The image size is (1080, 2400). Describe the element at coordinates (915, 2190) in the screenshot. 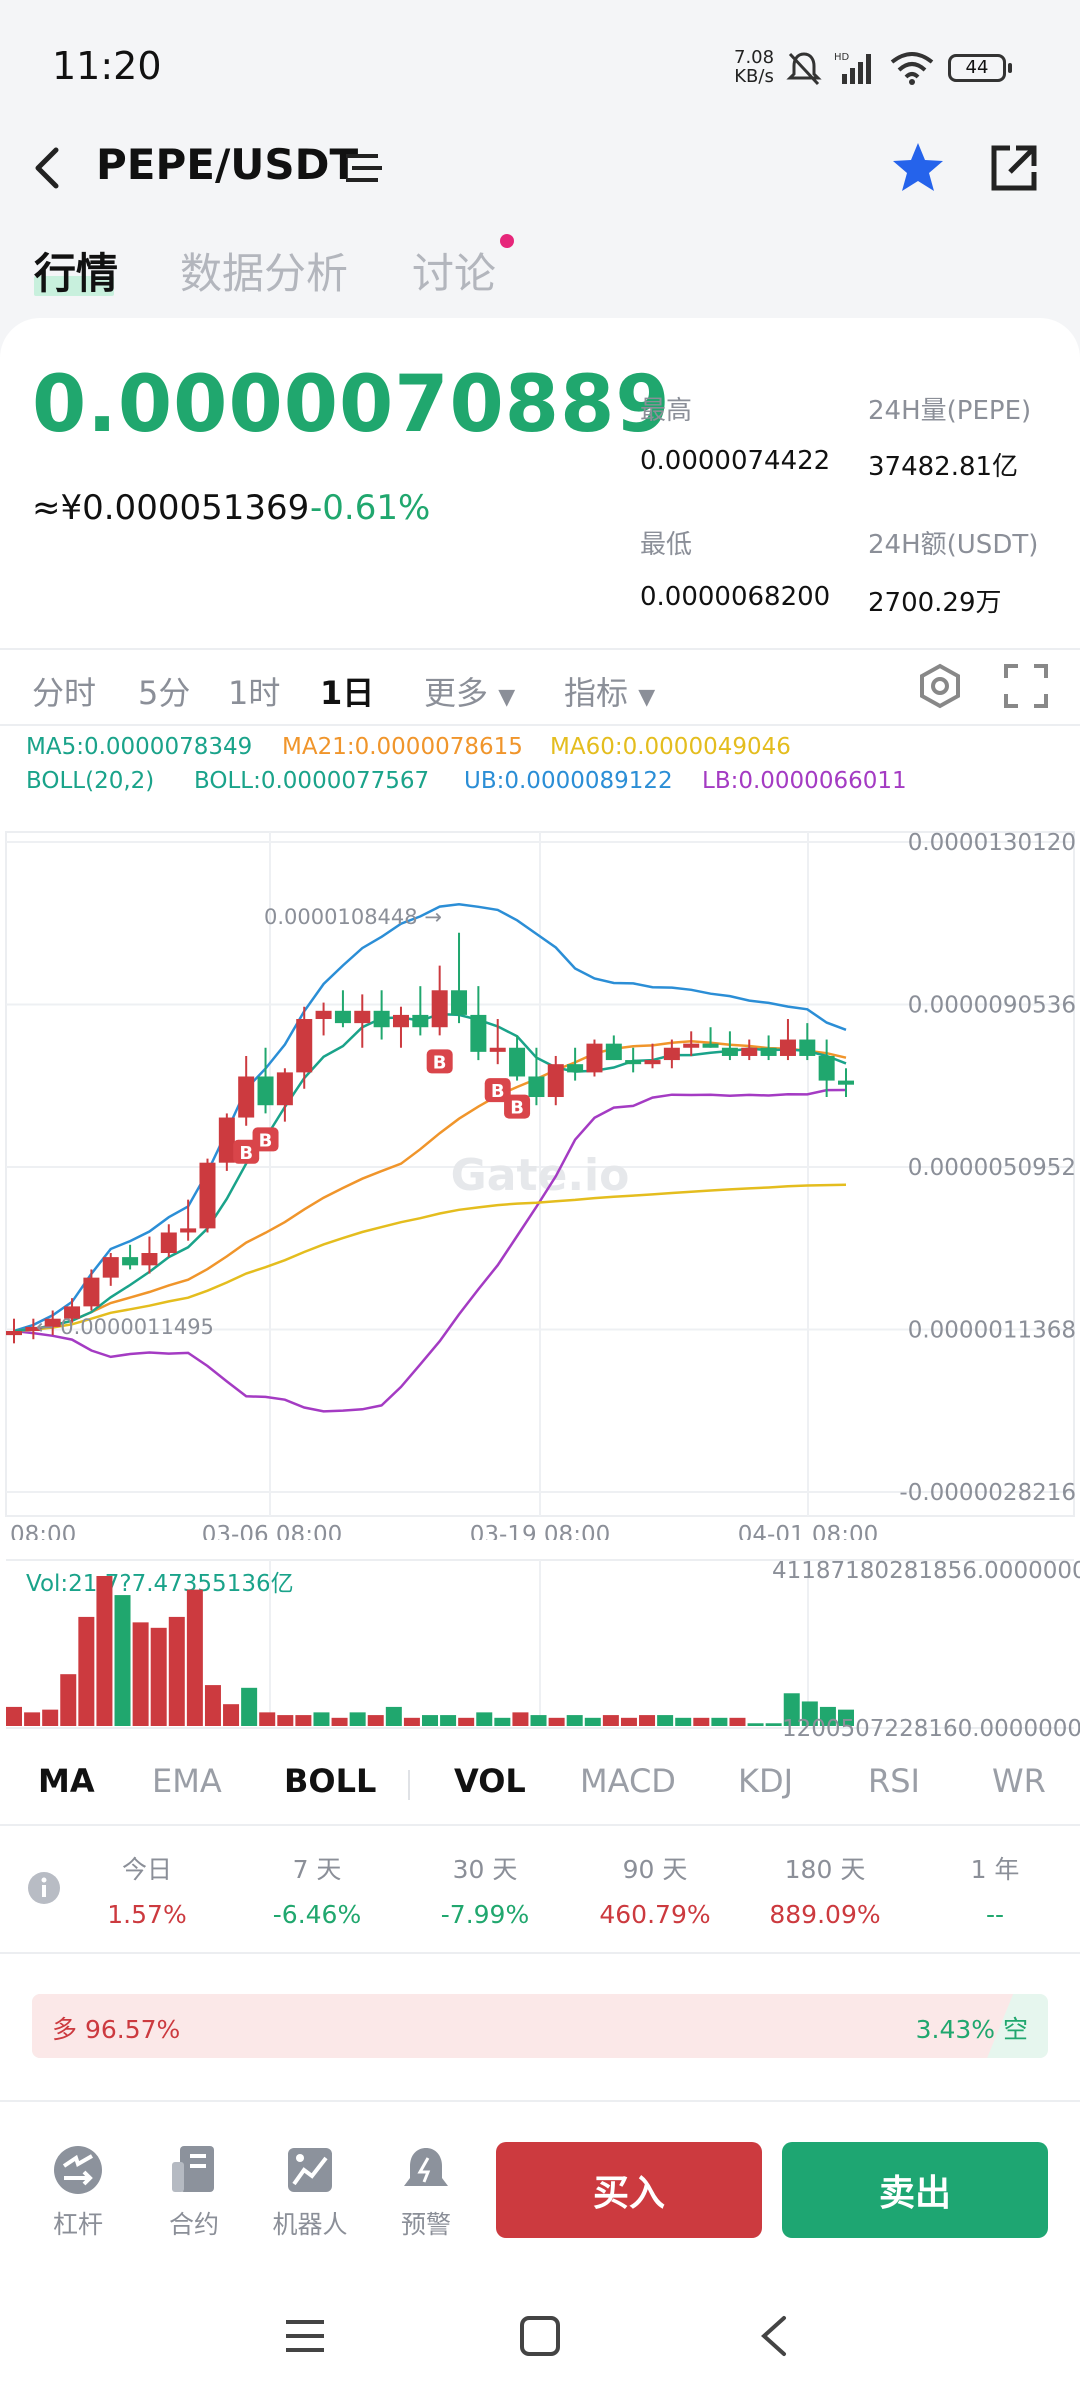

I see `sell-button: 卖出` at that location.